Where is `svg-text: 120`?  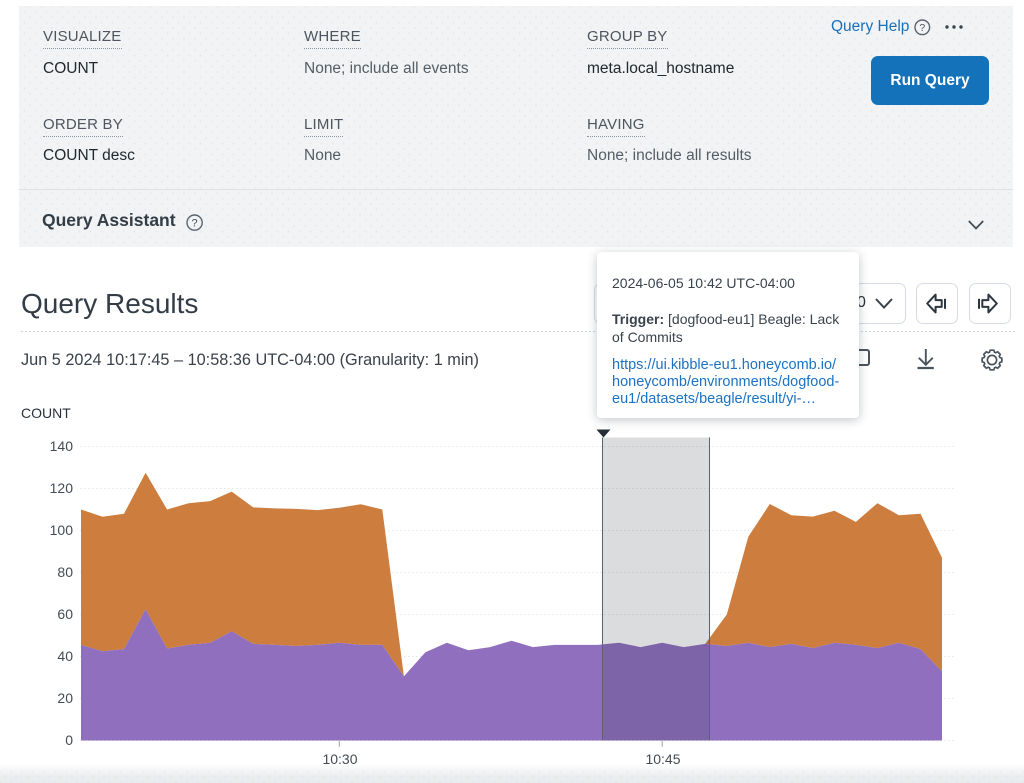
svg-text: 120 is located at coordinates (62, 488).